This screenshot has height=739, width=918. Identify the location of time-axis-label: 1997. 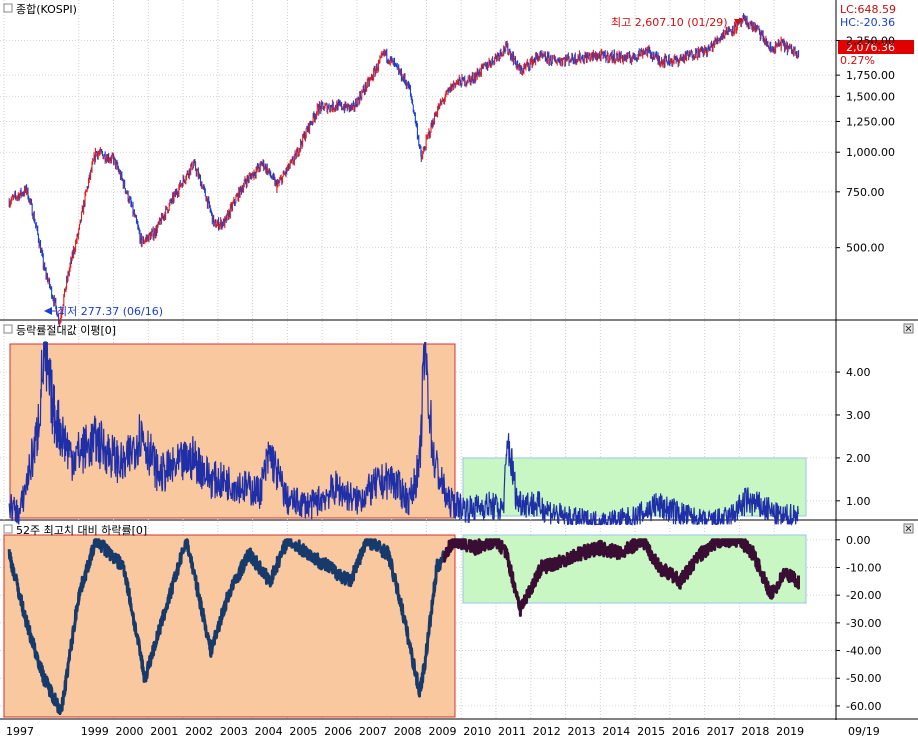
(20, 731).